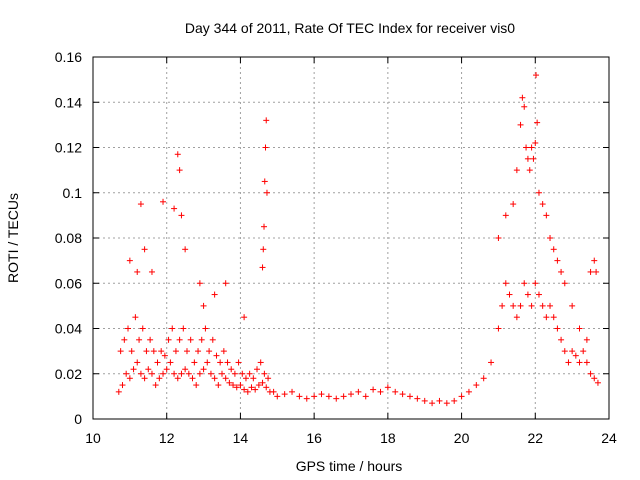 The width and height of the screenshot is (640, 480). I want to click on y-tick-label: 0.1, so click(73, 193).